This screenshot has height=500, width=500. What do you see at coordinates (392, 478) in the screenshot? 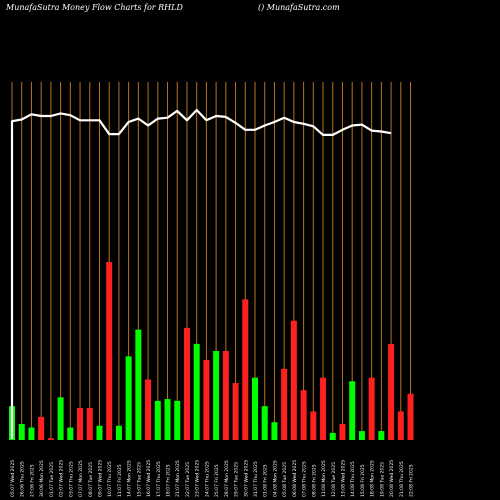
I see `x-tick-label: 20:08 Wed 2025` at bounding box center [392, 478].